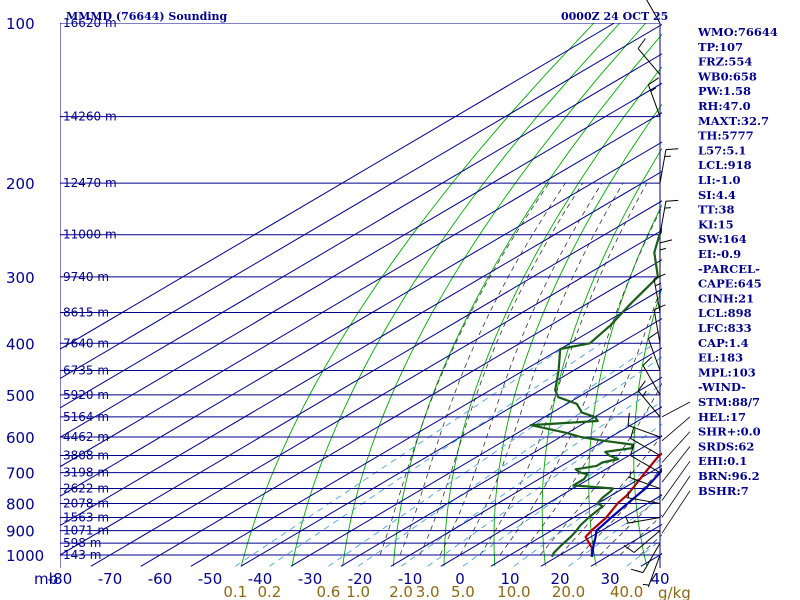 The height and width of the screenshot is (600, 800). Describe the element at coordinates (328, 591) in the screenshot. I see `mixing-ratio-label: 0.6` at that location.